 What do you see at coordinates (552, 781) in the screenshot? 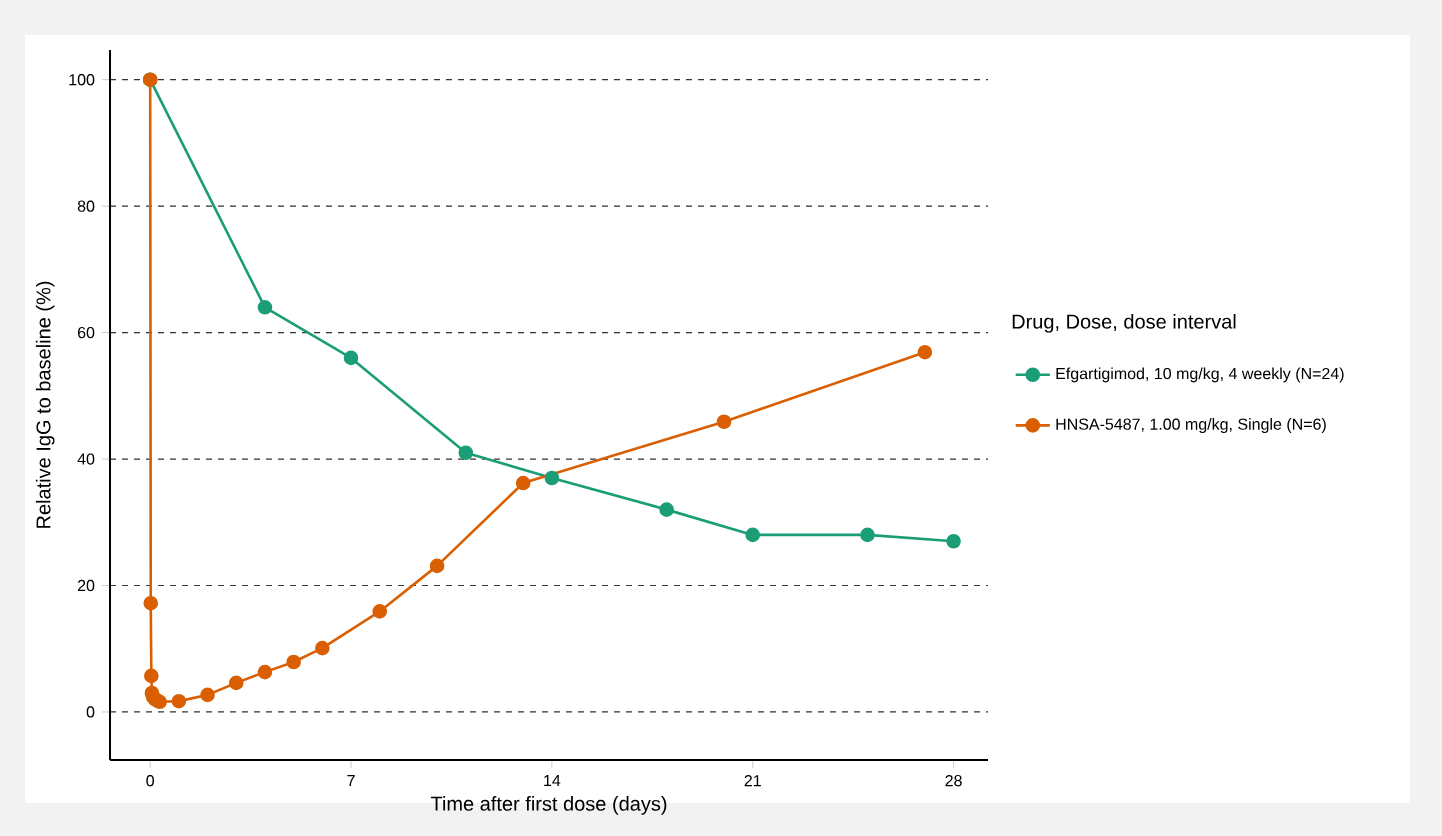
I see `x-tick-label: 14` at bounding box center [552, 781].